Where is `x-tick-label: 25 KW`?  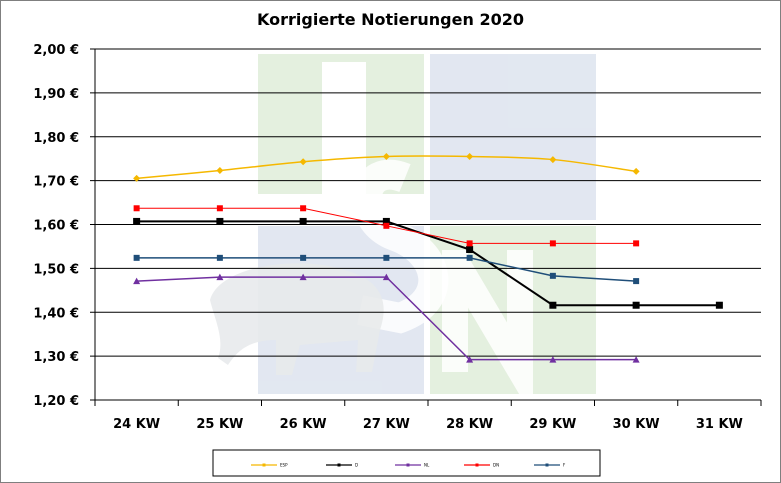 x-tick-label: 25 KW is located at coordinates (219, 424).